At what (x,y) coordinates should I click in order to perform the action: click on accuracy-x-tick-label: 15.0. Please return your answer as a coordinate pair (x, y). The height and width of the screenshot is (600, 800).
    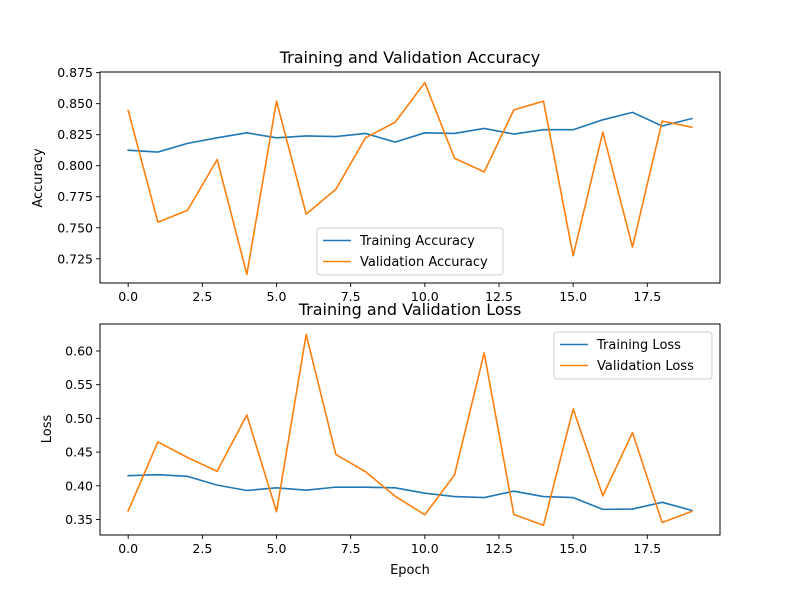
    Looking at the image, I should click on (573, 296).